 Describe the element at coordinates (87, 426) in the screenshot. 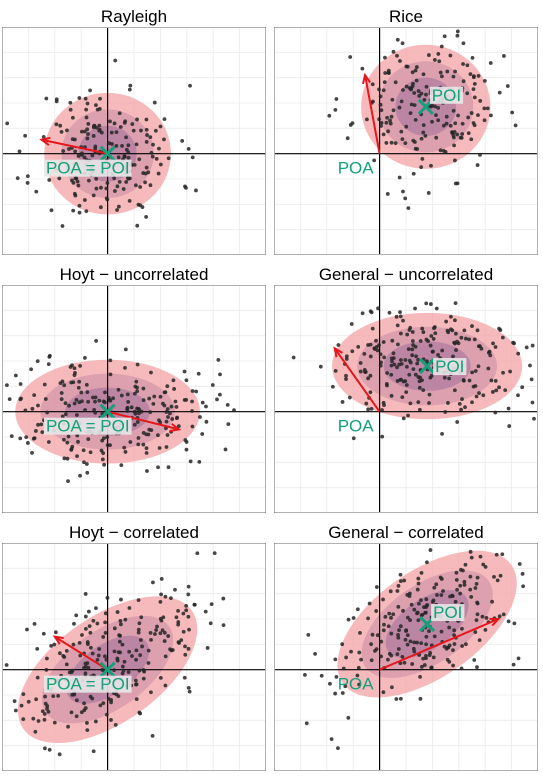

I see `point-label-background` at that location.